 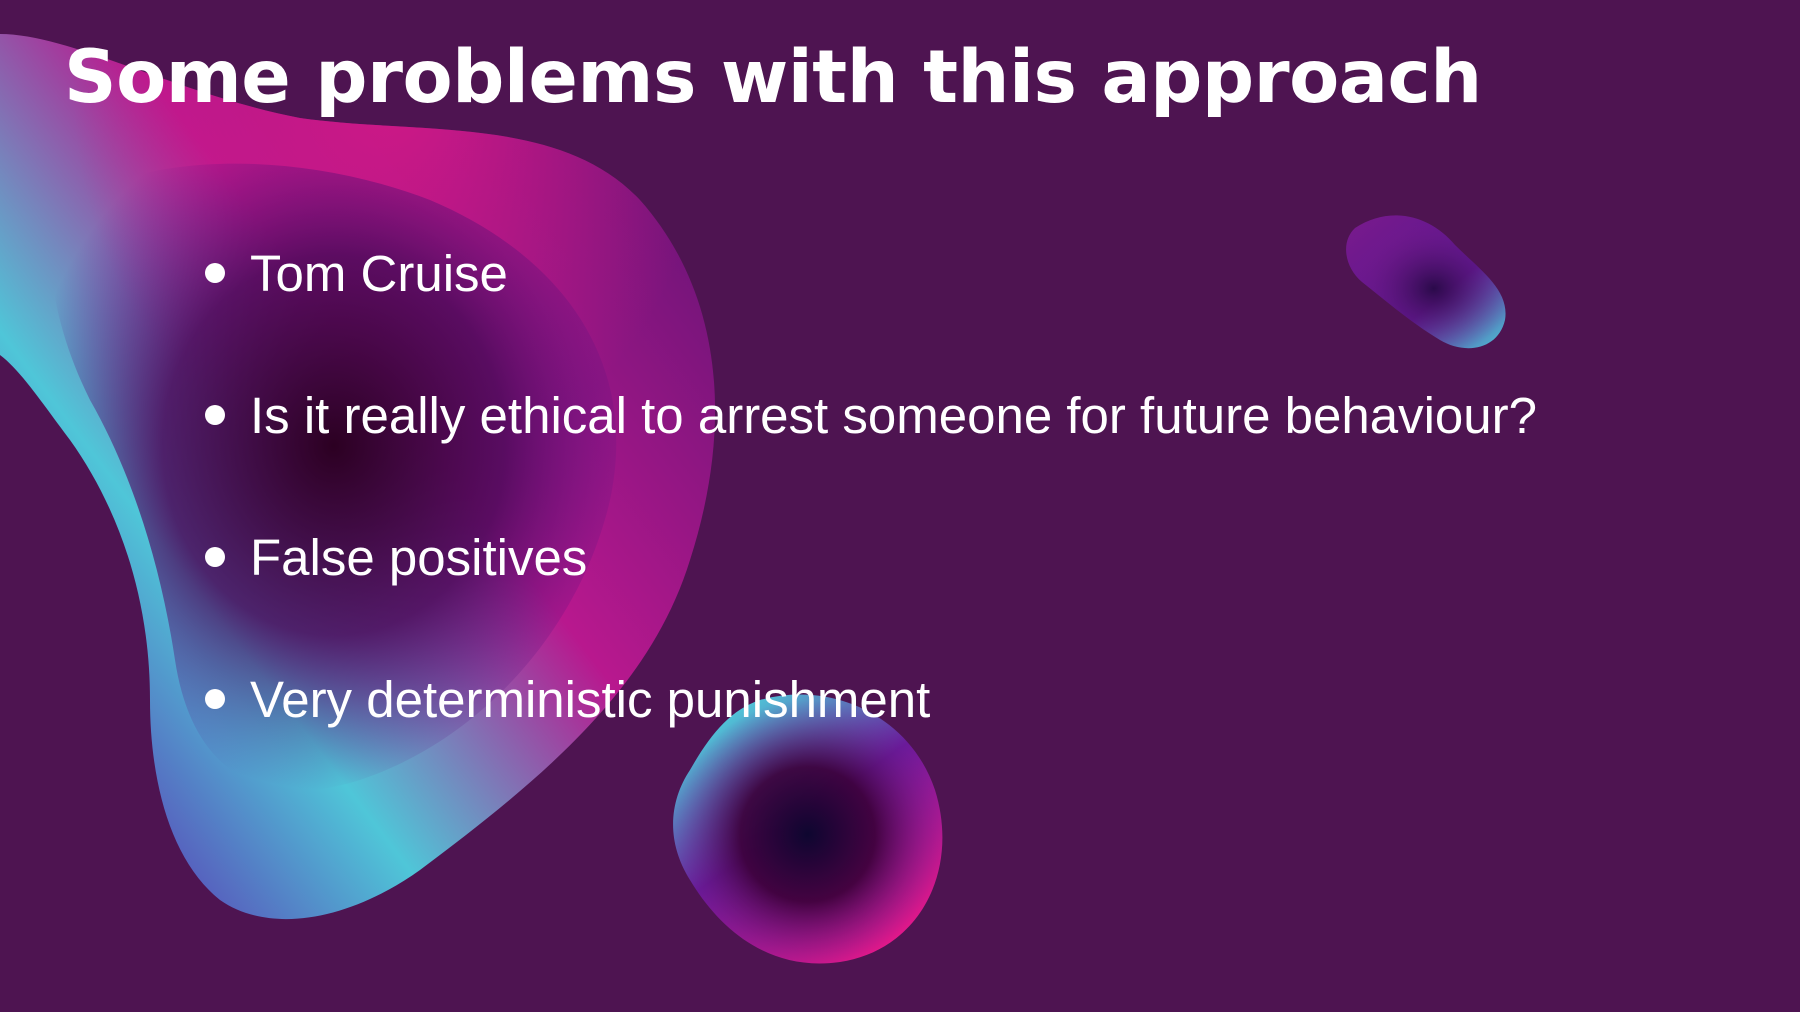 What do you see at coordinates (419, 557) in the screenshot?
I see `bullet-text: False positives` at bounding box center [419, 557].